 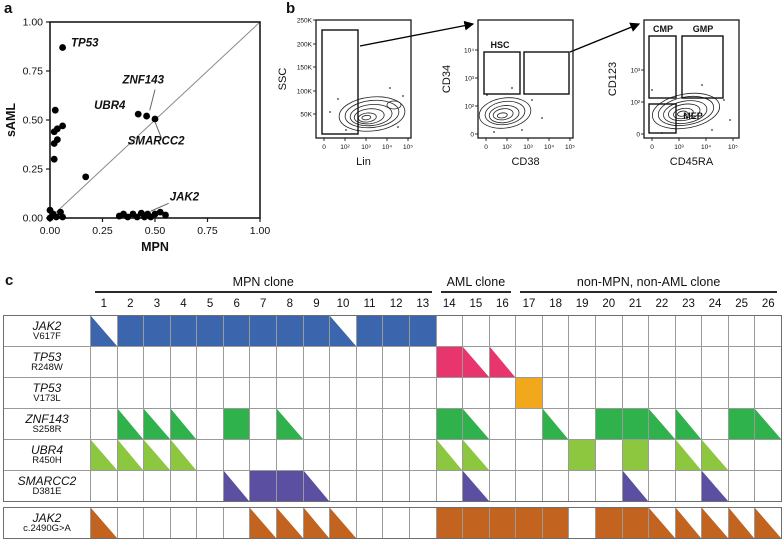 What do you see at coordinates (343, 304) in the screenshot?
I see `column-number: 10` at bounding box center [343, 304].